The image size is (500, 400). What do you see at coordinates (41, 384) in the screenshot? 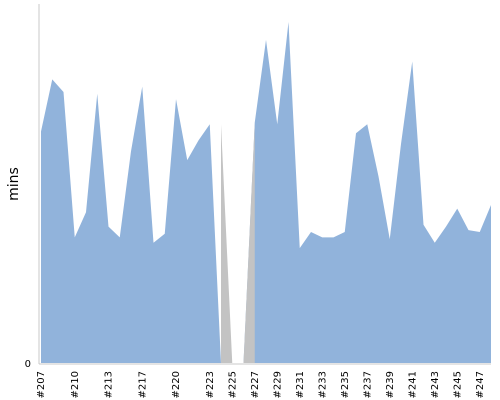
I see `x-tick-label-0: #207` at bounding box center [41, 384].